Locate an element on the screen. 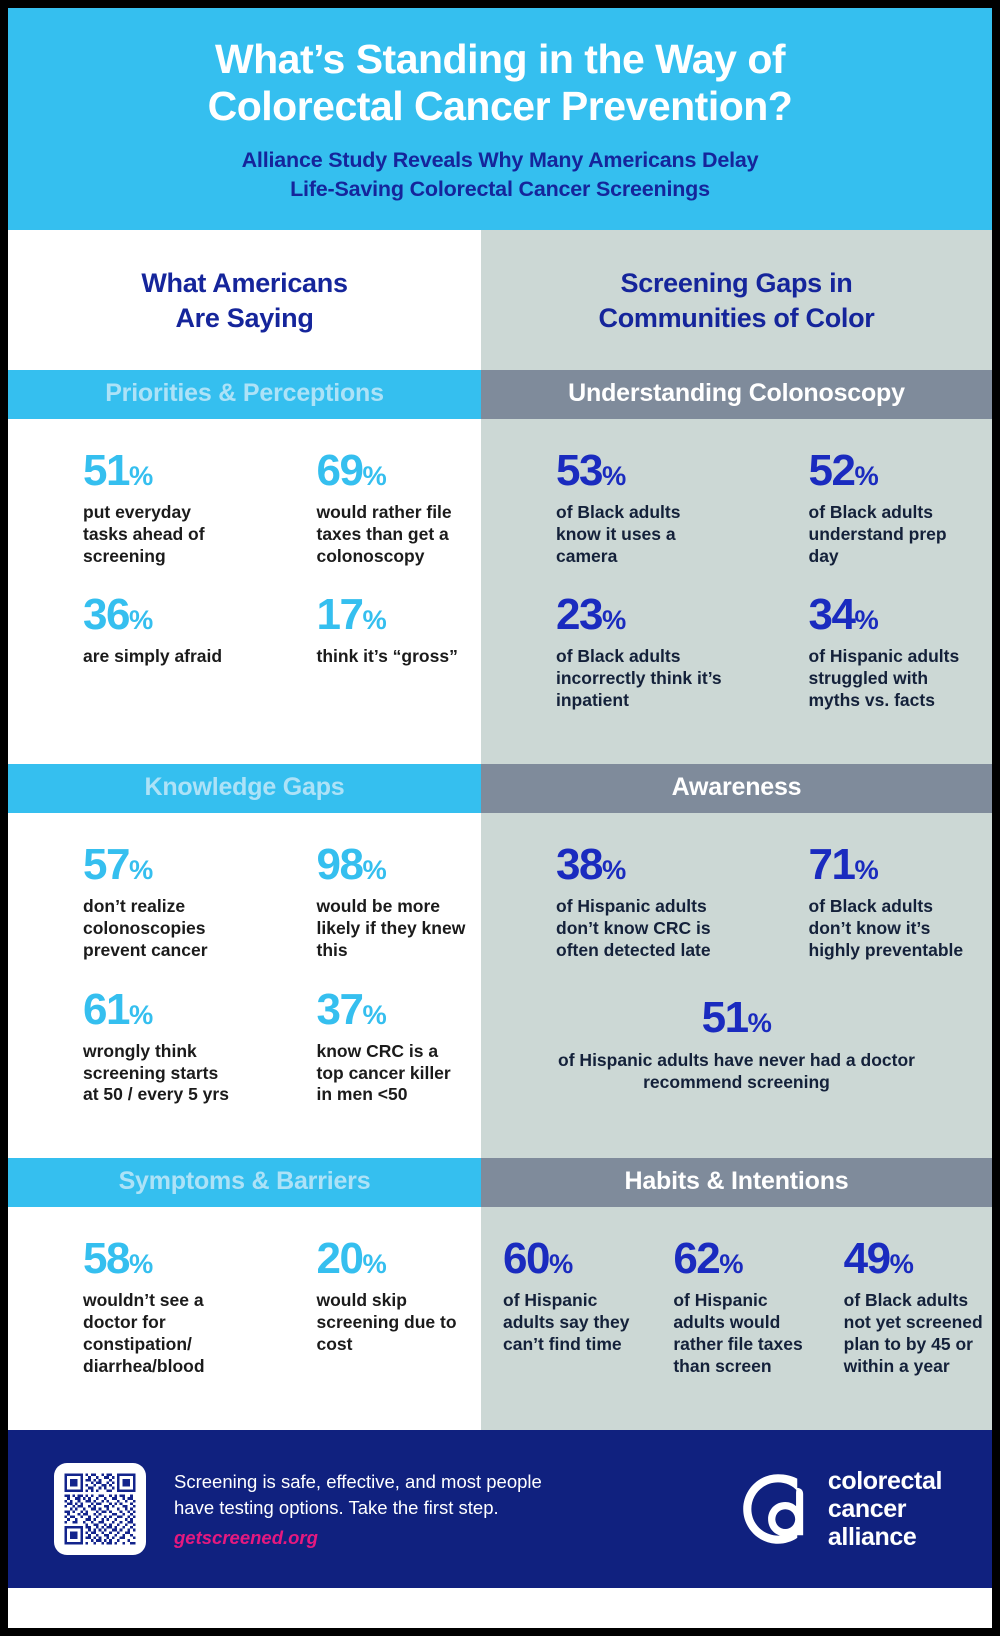  stat-value: 20% is located at coordinates (392, 1259).